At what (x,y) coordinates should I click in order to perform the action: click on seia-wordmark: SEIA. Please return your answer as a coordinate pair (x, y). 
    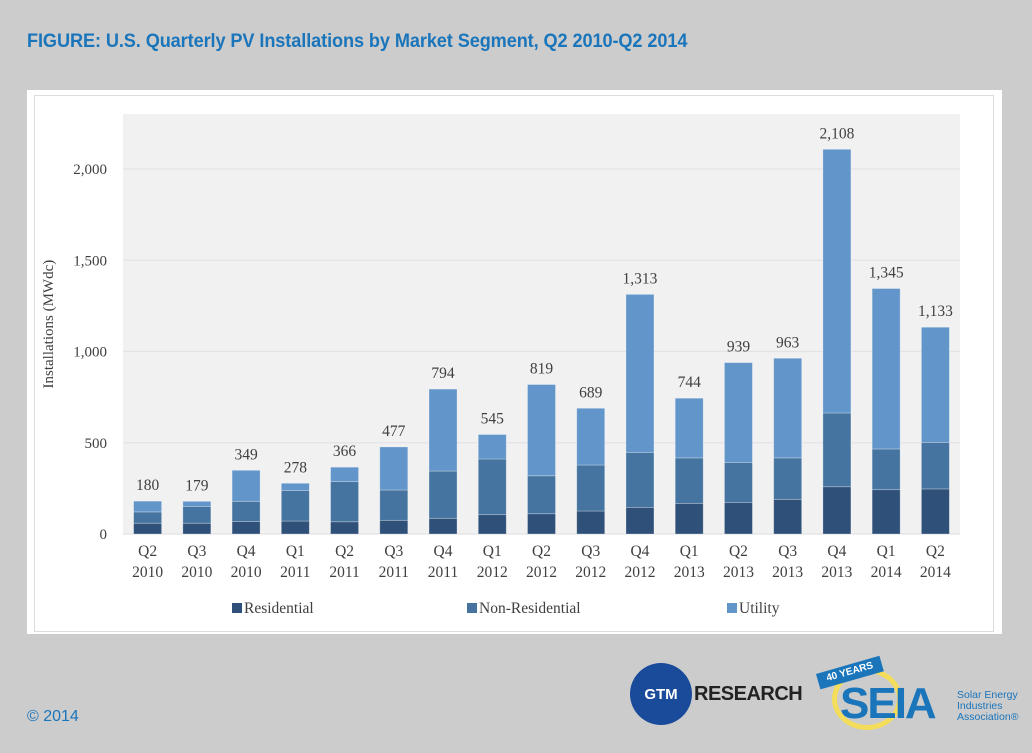
    Looking at the image, I should click on (888, 703).